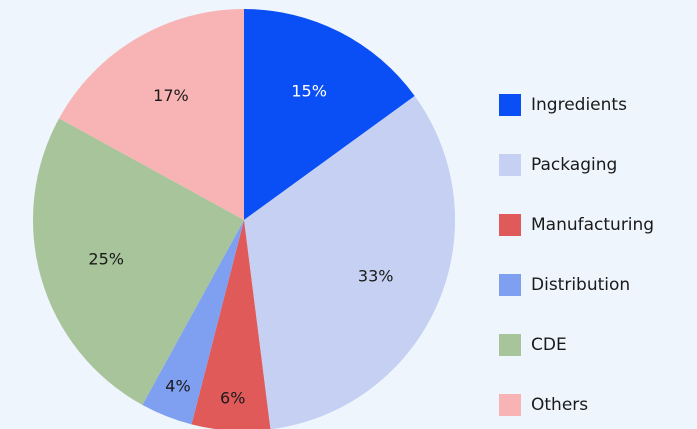 This screenshot has height=429, width=697. What do you see at coordinates (232, 397) in the screenshot?
I see `data-label: 6%` at bounding box center [232, 397].